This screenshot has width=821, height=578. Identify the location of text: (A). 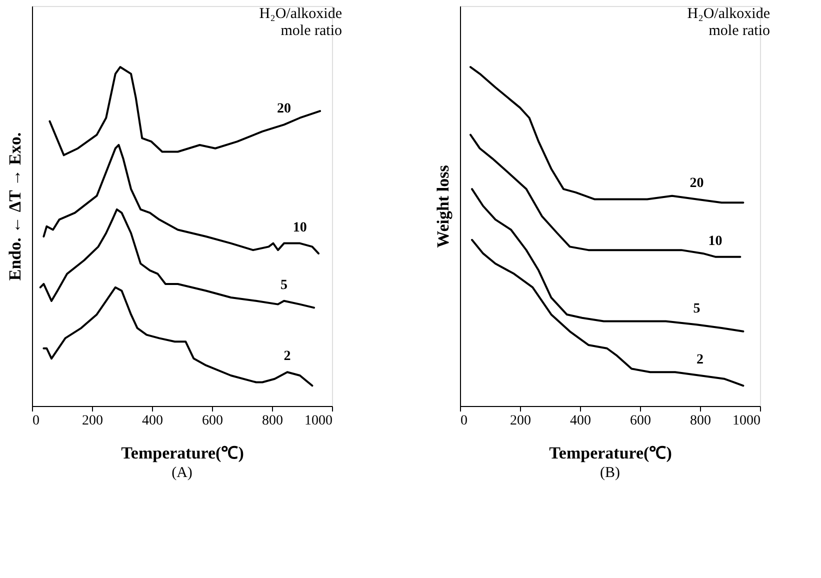
(182, 473).